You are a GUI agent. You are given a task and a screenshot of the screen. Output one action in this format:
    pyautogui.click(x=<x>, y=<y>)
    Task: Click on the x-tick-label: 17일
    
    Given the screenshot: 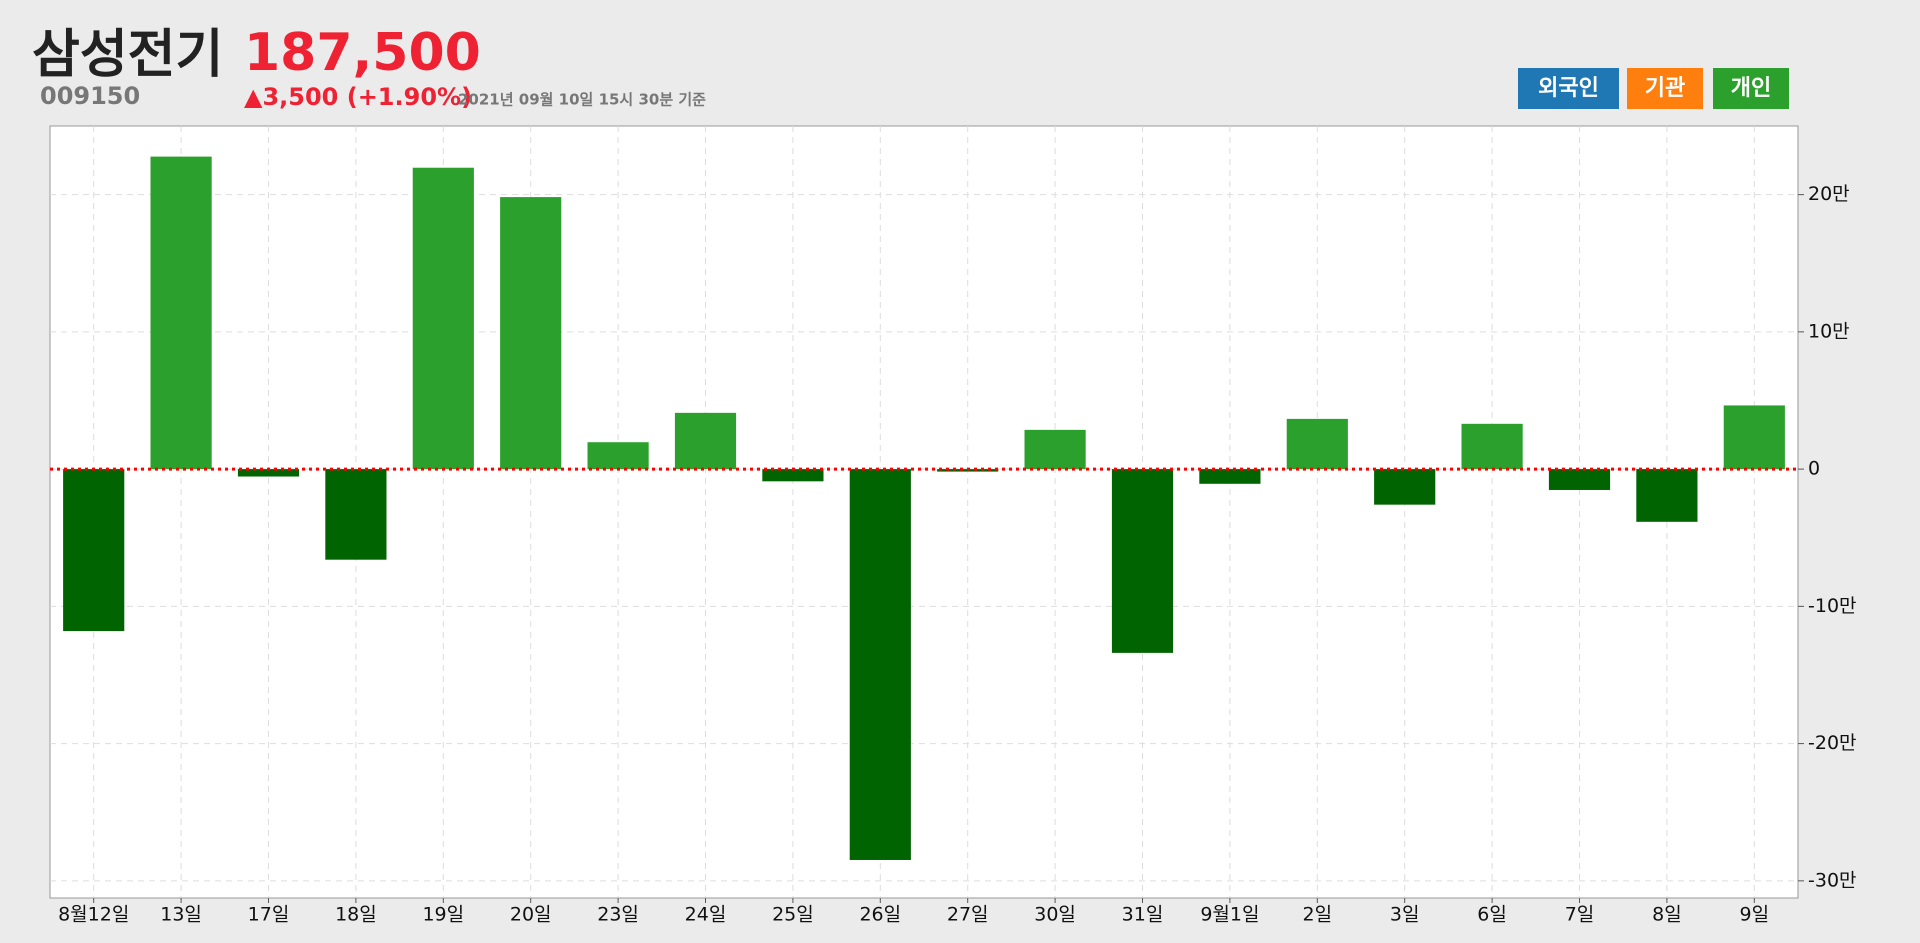 What is the action you would take?
    pyautogui.click(x=269, y=915)
    